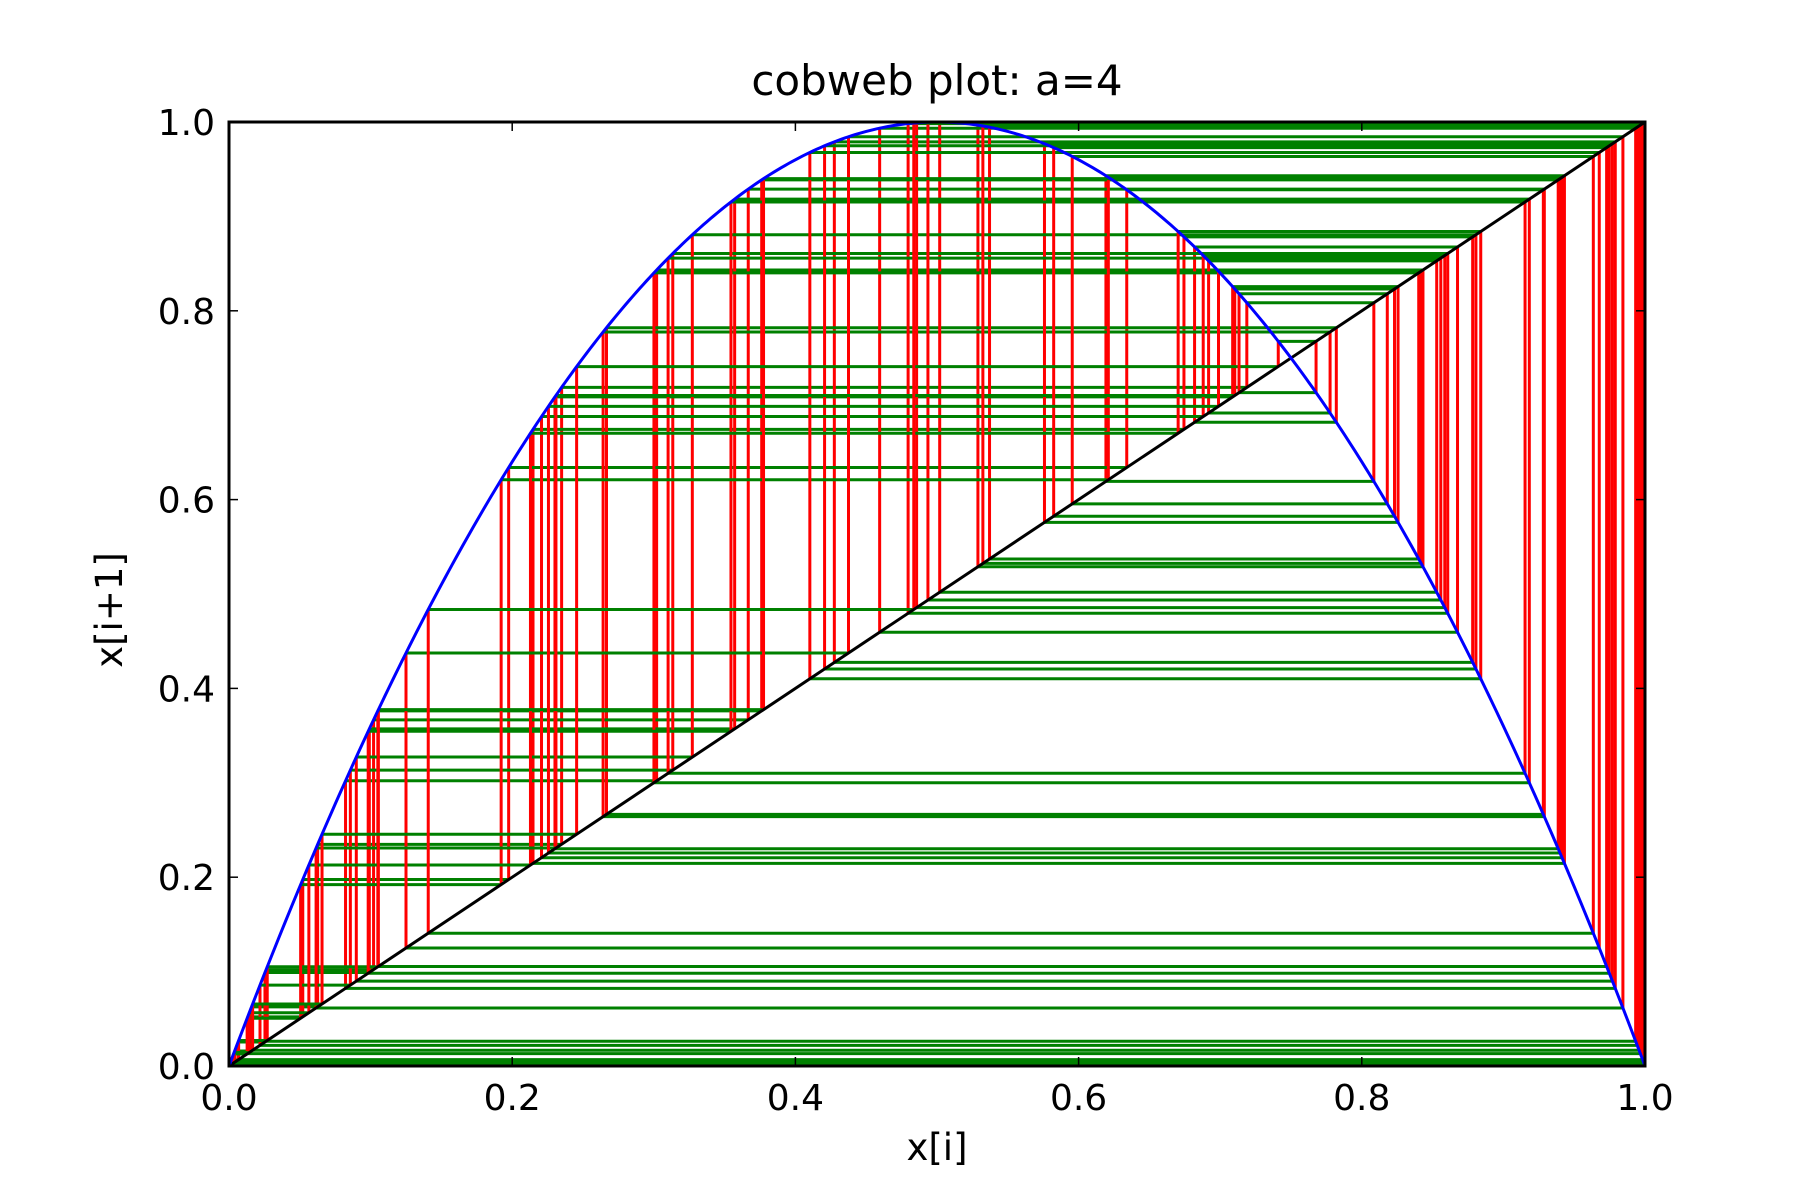 This screenshot has height=1200, width=1800. I want to click on x-tick-label: 0.2, so click(512, 1098).